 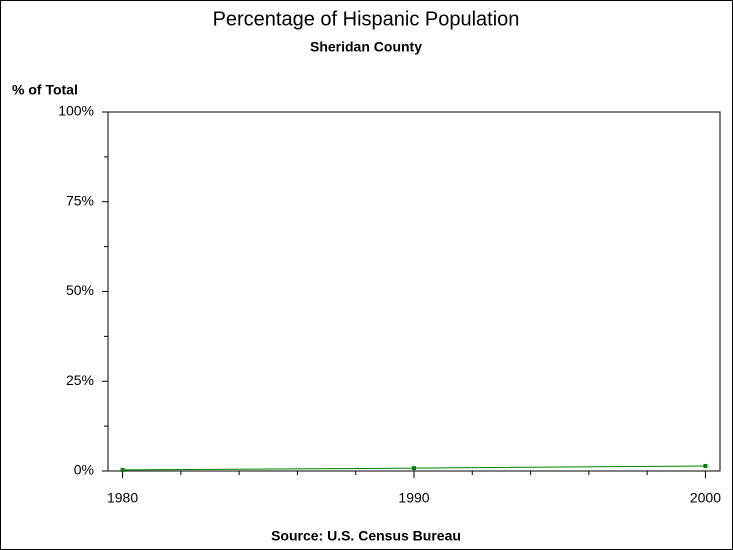 What do you see at coordinates (366, 19) in the screenshot?
I see `chart-title: Percentage of Hispanic Population` at bounding box center [366, 19].